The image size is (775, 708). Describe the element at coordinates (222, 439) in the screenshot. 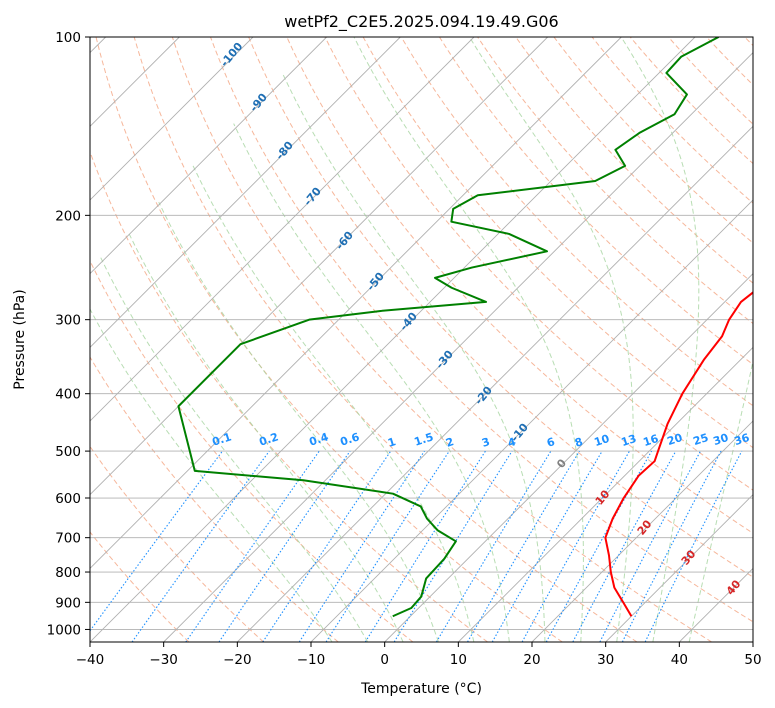

I see `mixing-ratio-label: 0.1` at that location.